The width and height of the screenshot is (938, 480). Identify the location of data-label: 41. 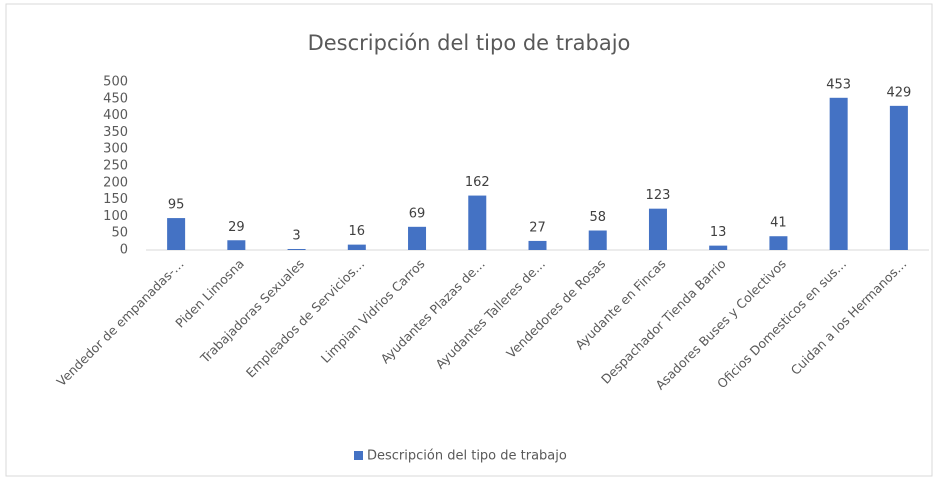
(778, 223).